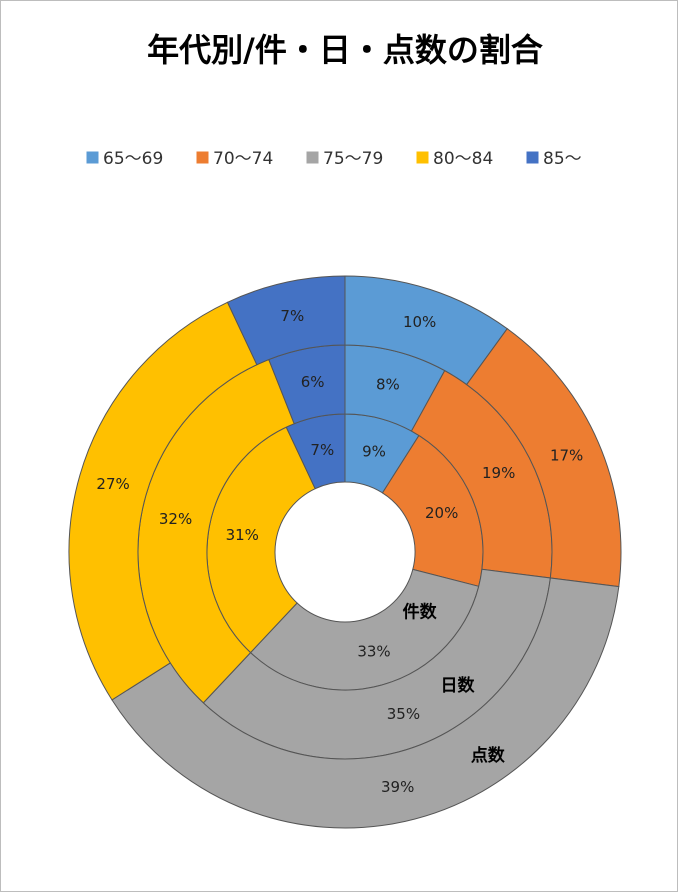  I want to click on ring-label: 日数, so click(457, 685).